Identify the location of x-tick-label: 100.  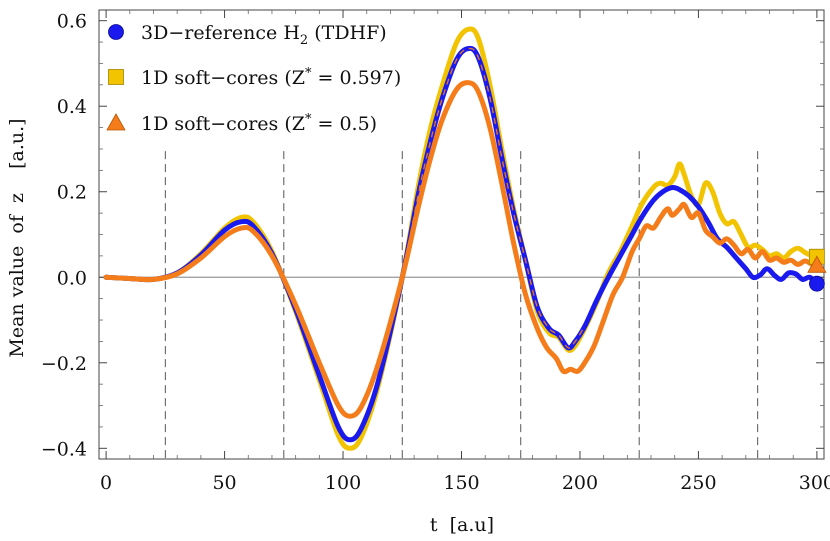
(343, 483).